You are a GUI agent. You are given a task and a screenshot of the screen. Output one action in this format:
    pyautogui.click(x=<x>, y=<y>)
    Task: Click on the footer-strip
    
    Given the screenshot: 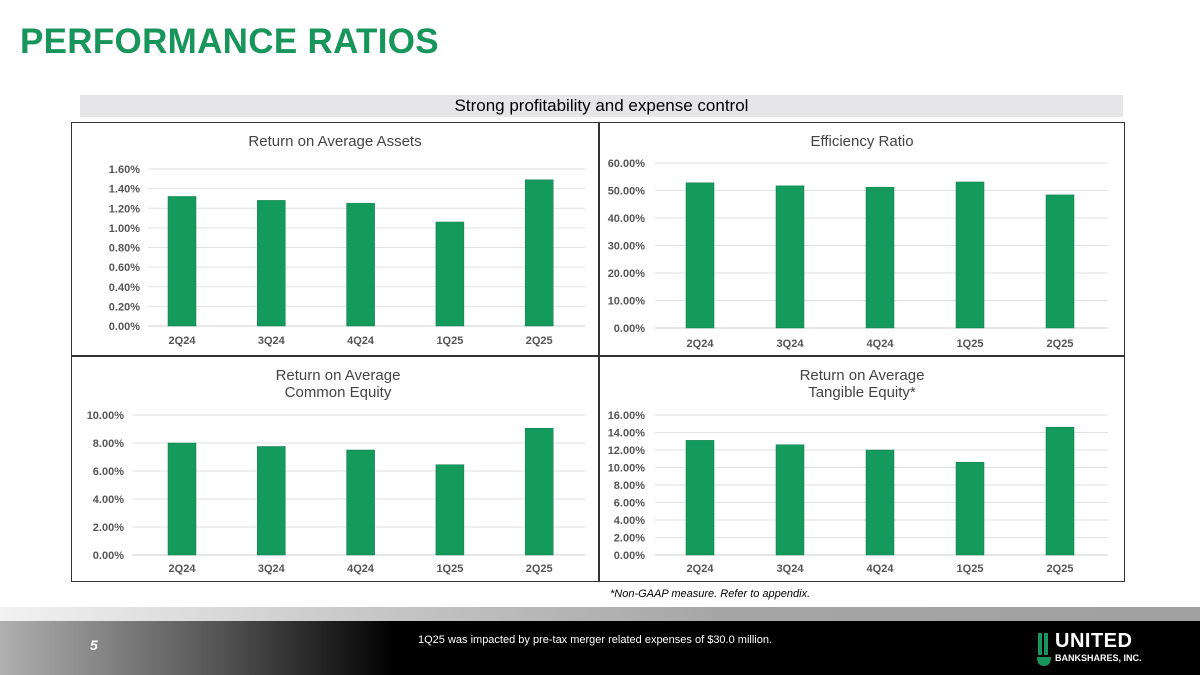 What is the action you would take?
    pyautogui.click(x=600, y=614)
    